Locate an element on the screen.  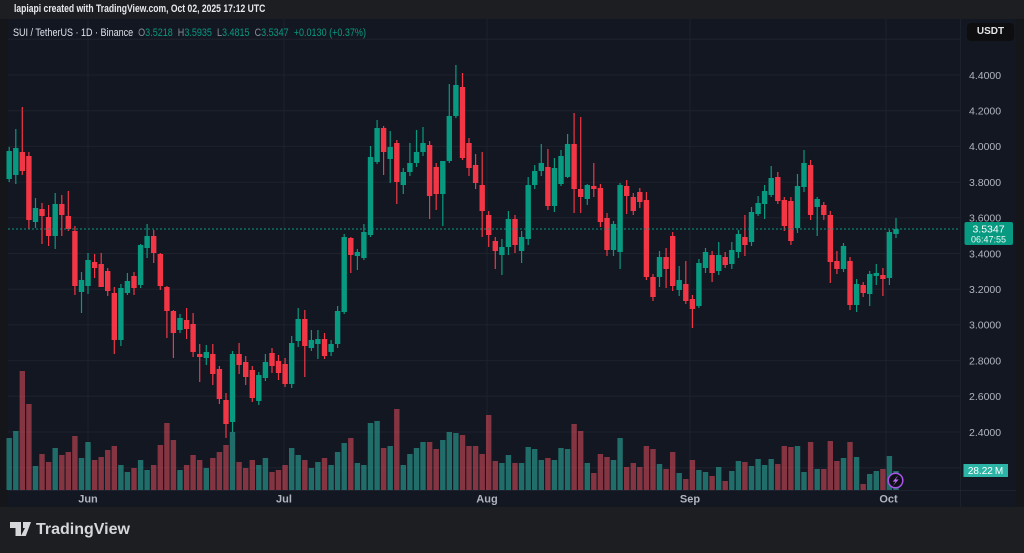
svg-text: 2.8000 is located at coordinates (985, 361).